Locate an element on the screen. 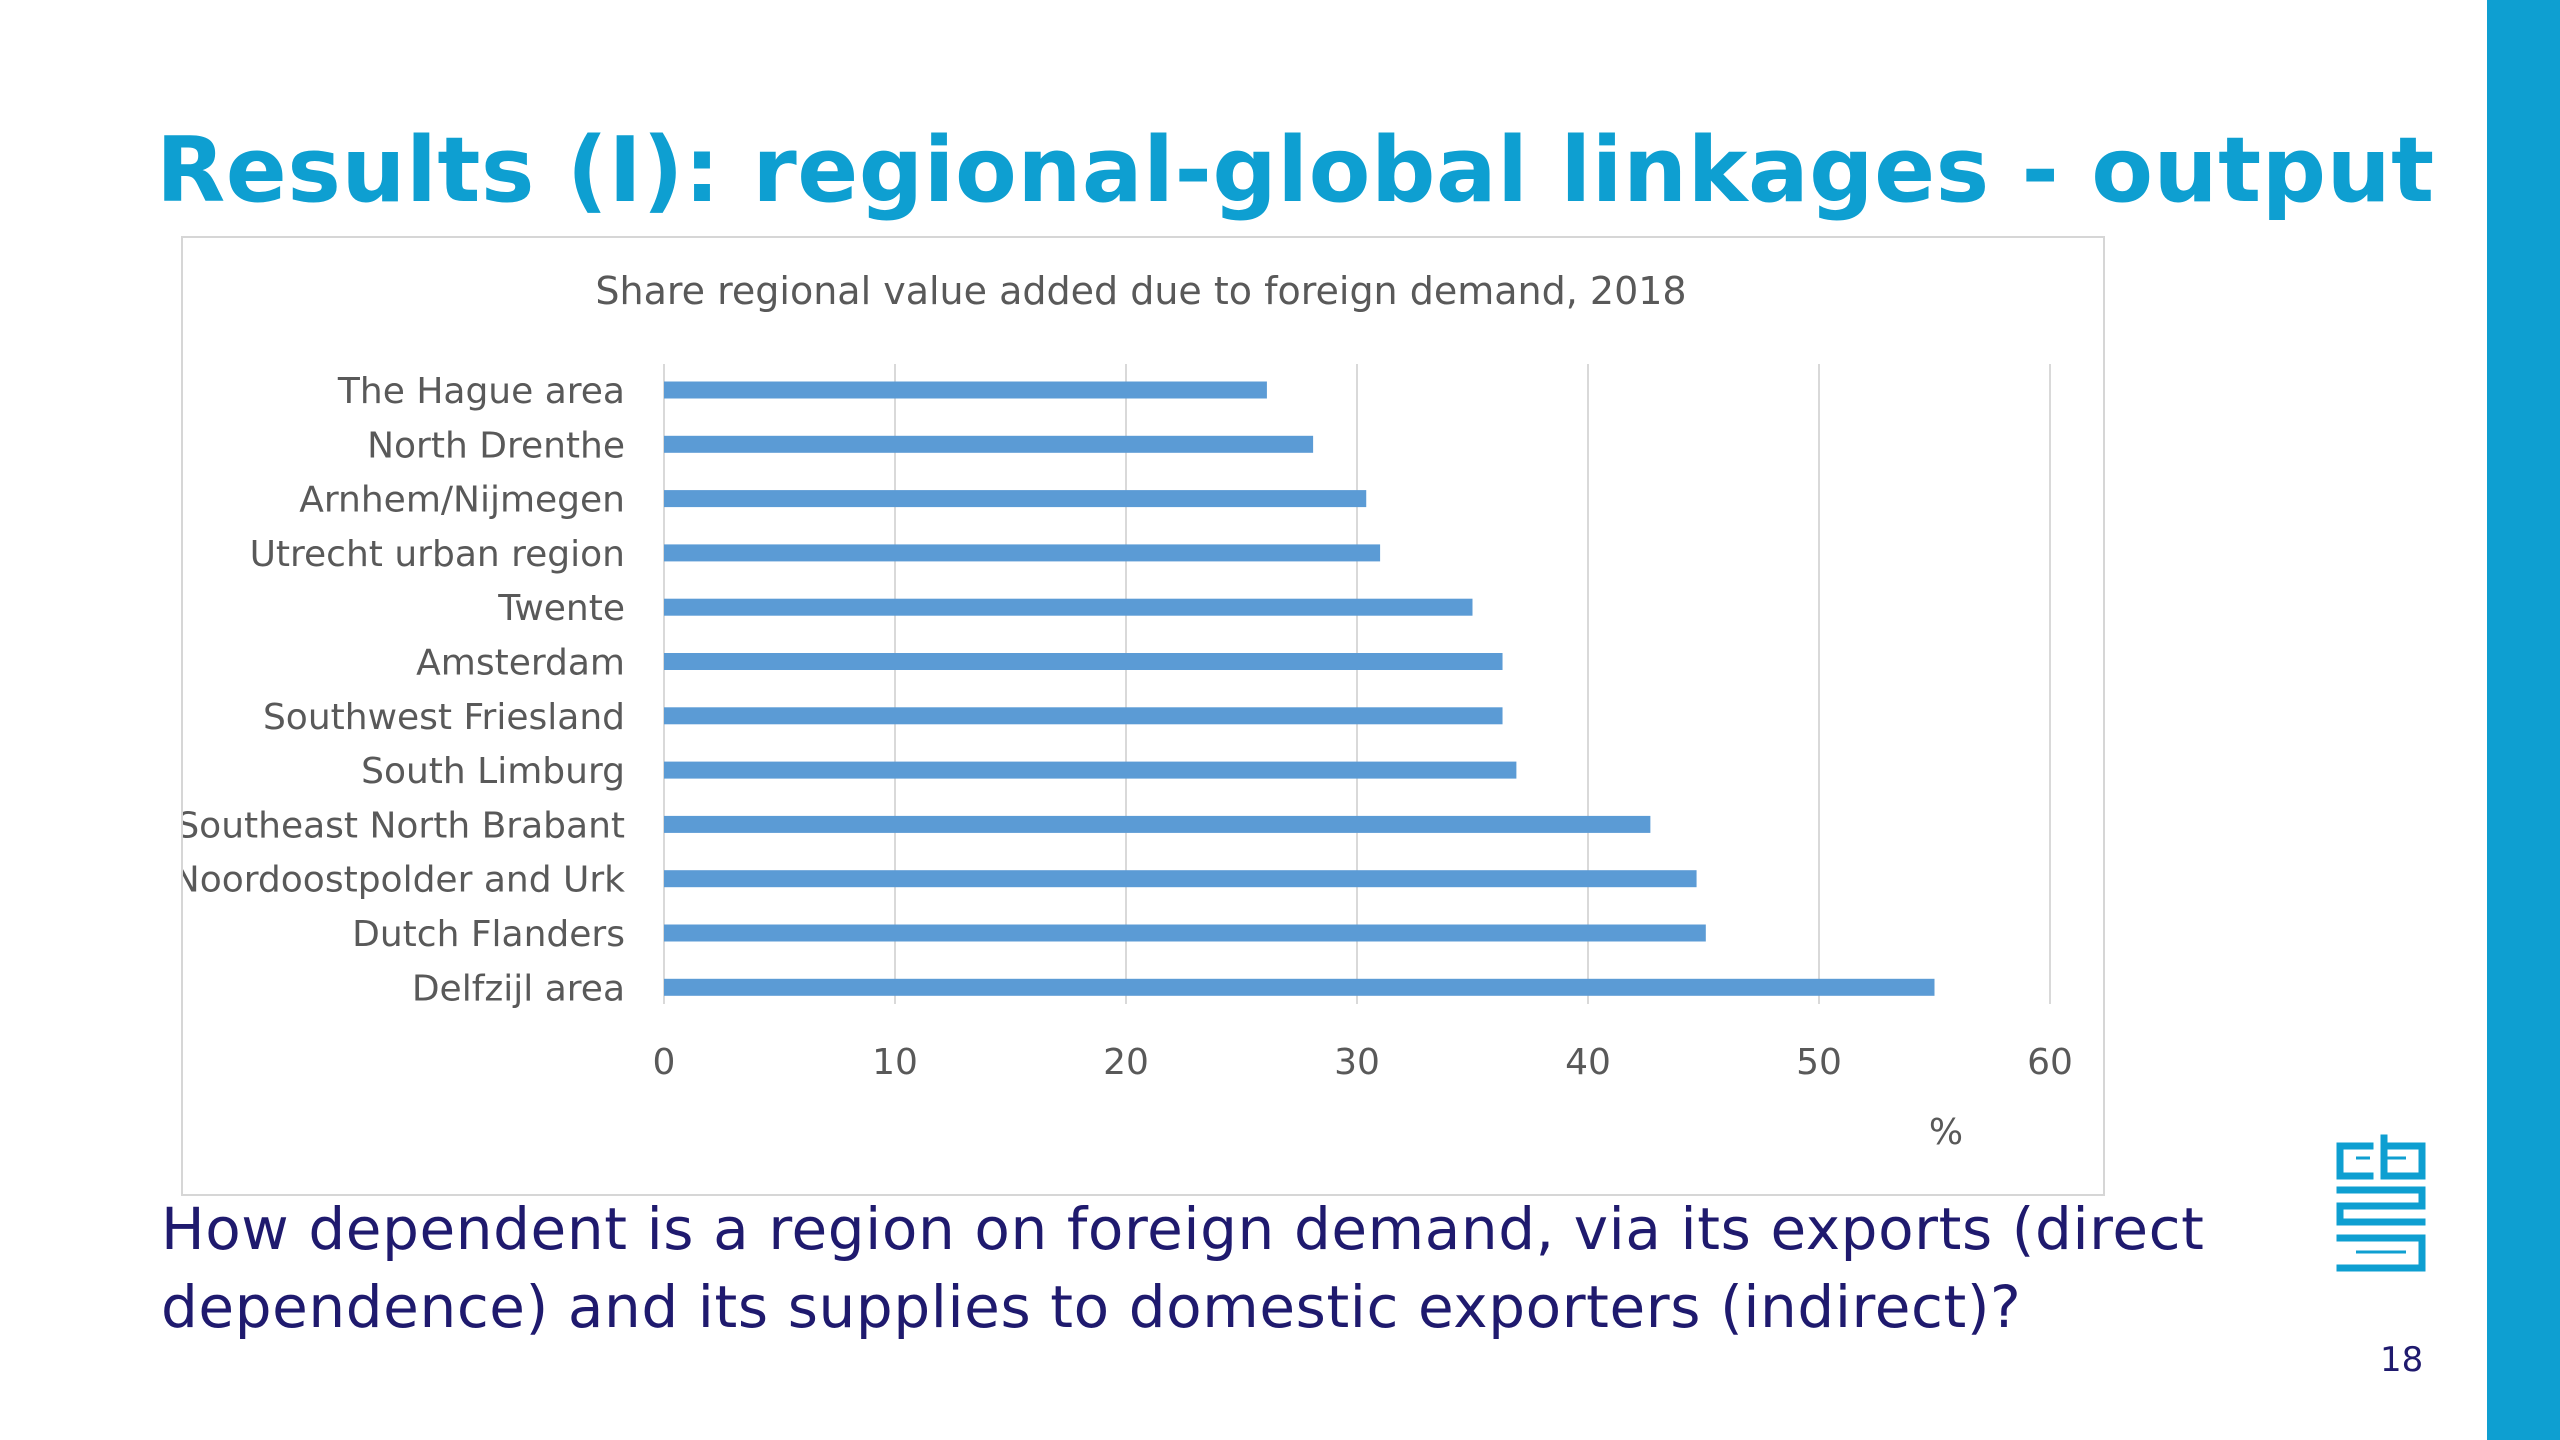  category-label: Southwest Friesland is located at coordinates (444, 717).